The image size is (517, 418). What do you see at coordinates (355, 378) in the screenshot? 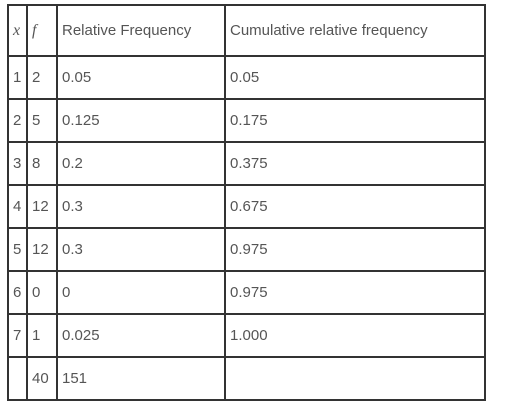
I see `cell-cumulative-relative-frequency` at bounding box center [355, 378].